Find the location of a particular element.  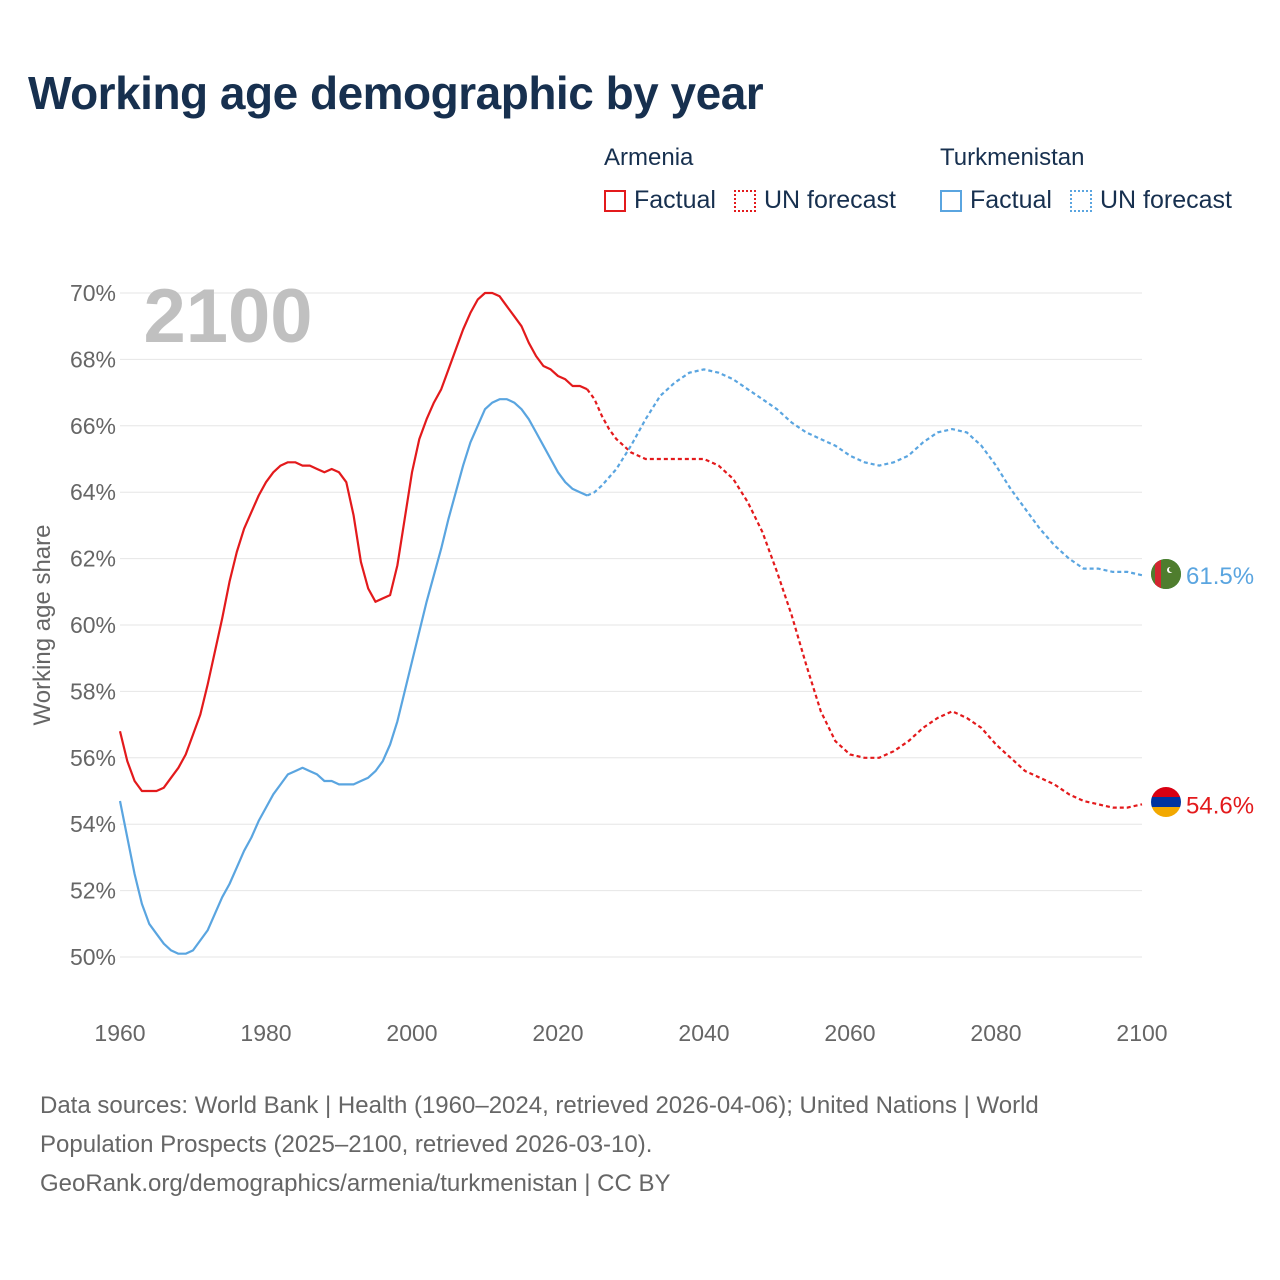

series-line-armenia-factual is located at coordinates (353, 542).